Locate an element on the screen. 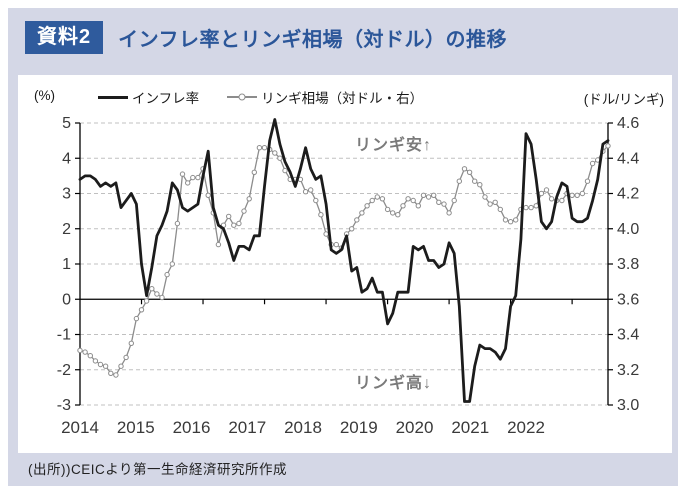 This screenshot has height=496, width=695. right-axis-tick-label: 4.6 is located at coordinates (628, 123).